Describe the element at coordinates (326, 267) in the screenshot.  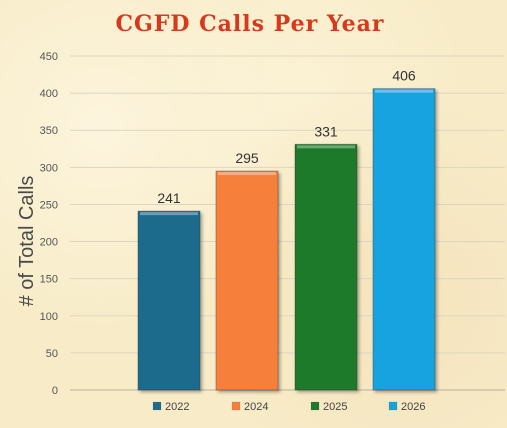
I see `bar-2025` at that location.